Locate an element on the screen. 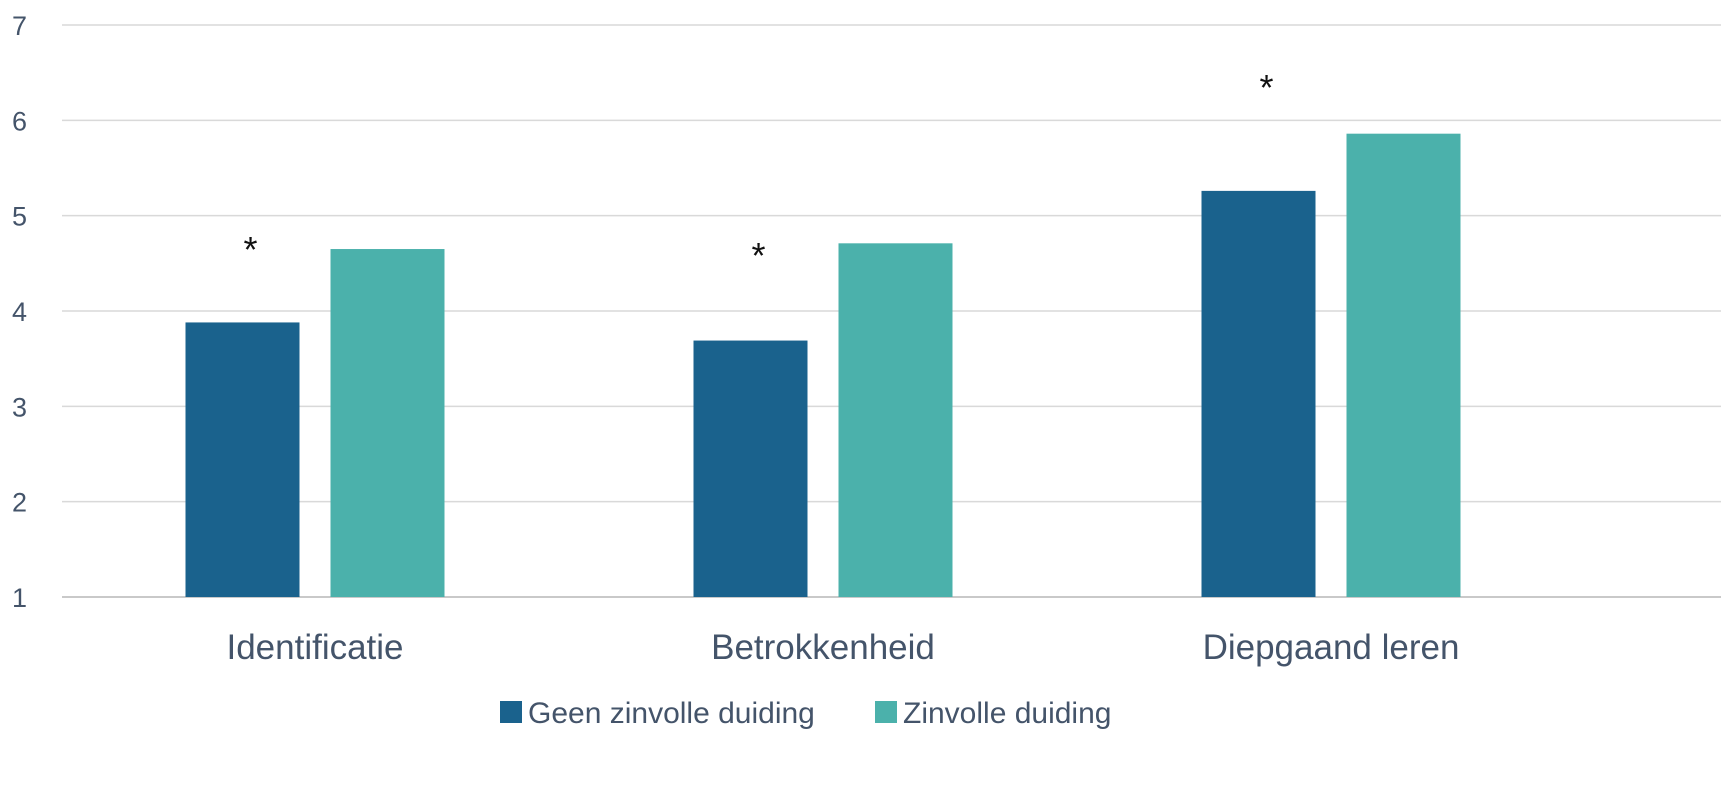  y-tick-label: 7 is located at coordinates (19, 26).